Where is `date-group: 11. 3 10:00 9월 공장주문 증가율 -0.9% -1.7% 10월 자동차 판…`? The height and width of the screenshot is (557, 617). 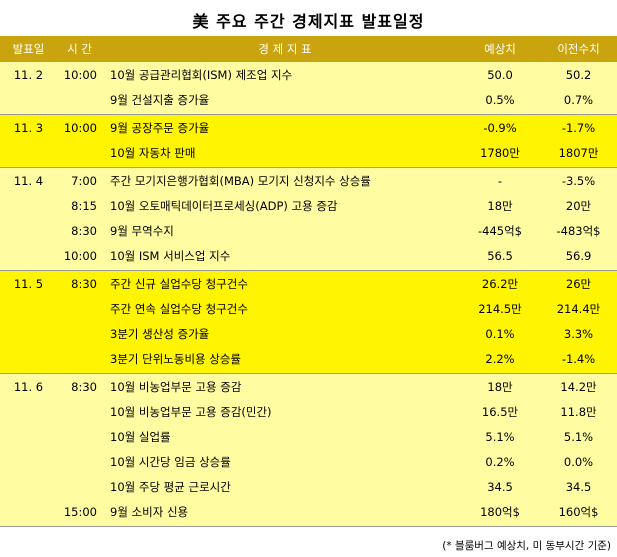
date-group: 11. 3 10:00 9월 공장주문 증가율 -0.9% -1.7% 10월 자동차 판… is located at coordinates (308, 141).